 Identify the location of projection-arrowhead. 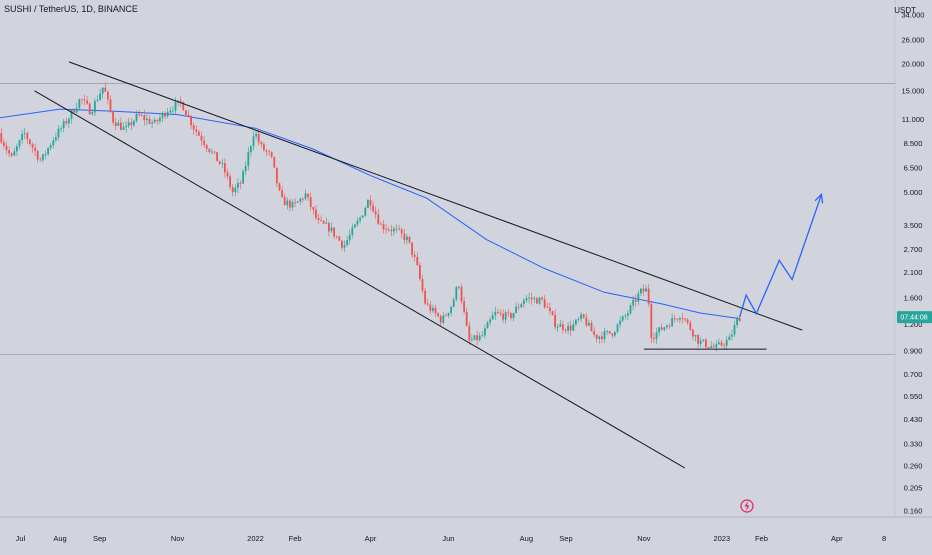
(819, 198).